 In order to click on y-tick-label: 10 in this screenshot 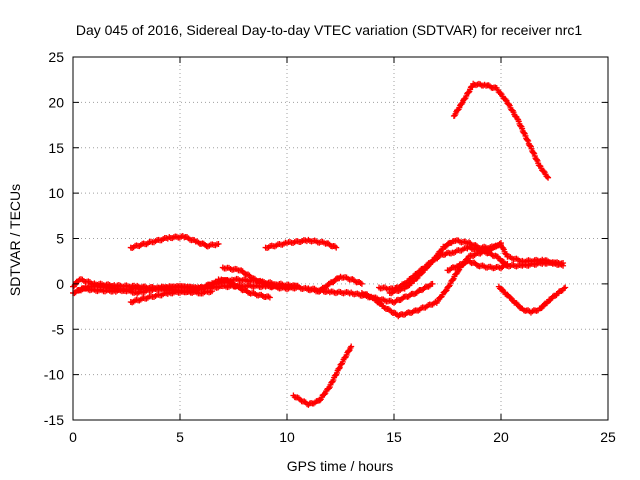, I will do `click(56, 193)`.